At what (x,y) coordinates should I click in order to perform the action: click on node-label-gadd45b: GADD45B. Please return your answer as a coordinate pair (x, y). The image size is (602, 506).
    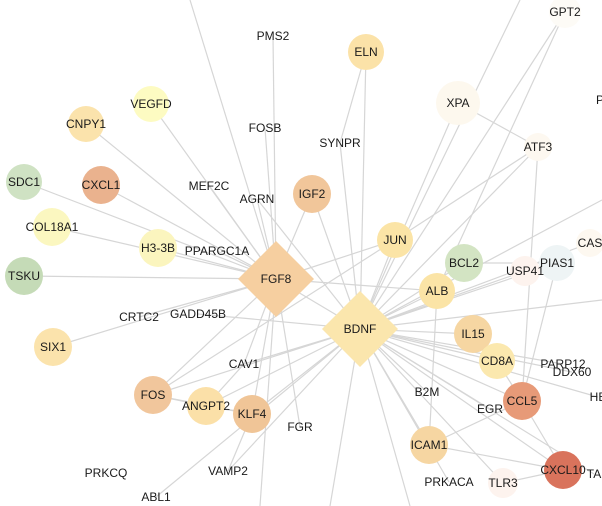
    Looking at the image, I should click on (198, 314).